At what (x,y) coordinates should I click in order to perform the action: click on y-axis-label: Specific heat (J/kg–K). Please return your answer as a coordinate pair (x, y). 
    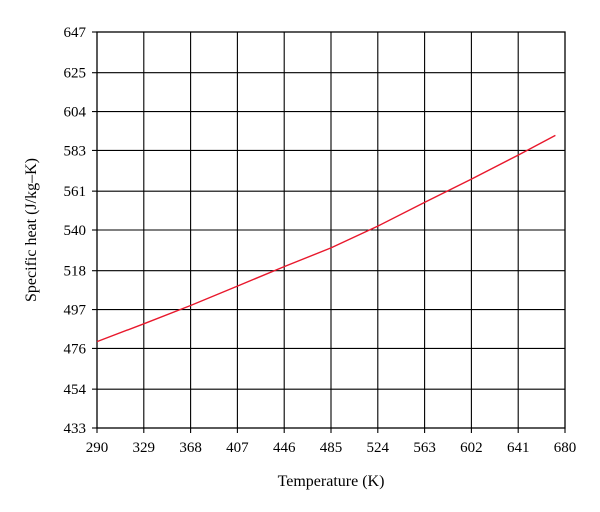
    Looking at the image, I should click on (31, 230).